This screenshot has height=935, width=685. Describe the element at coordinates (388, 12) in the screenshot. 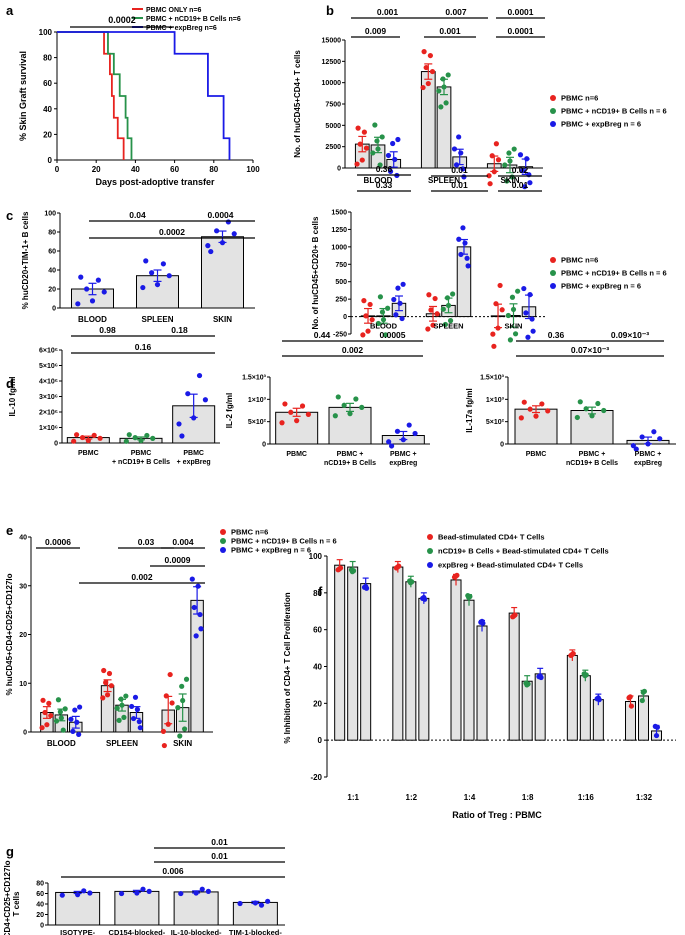

I see `p-value-label: 0.001` at that location.